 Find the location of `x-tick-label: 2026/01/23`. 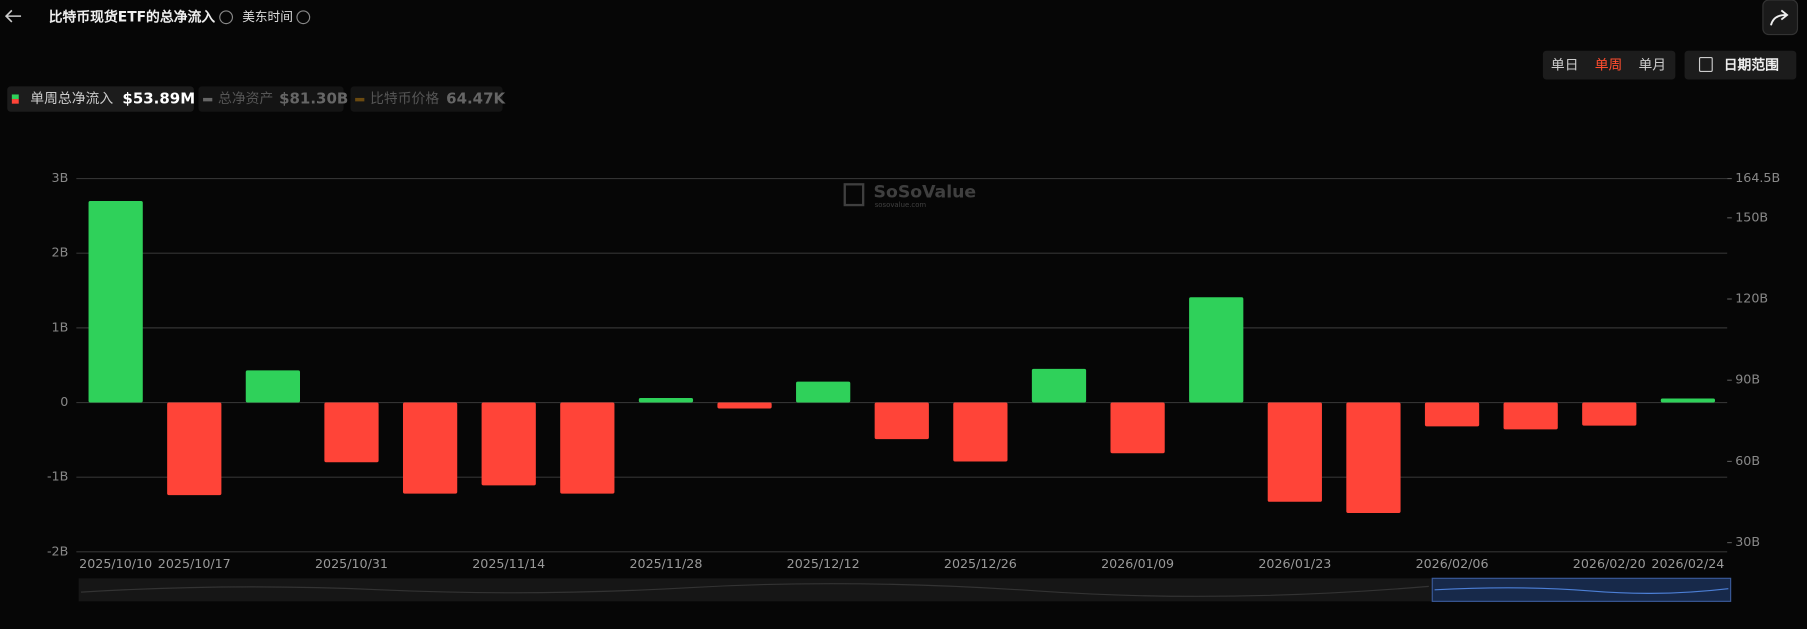

x-tick-label: 2026/01/23 is located at coordinates (1294, 563).